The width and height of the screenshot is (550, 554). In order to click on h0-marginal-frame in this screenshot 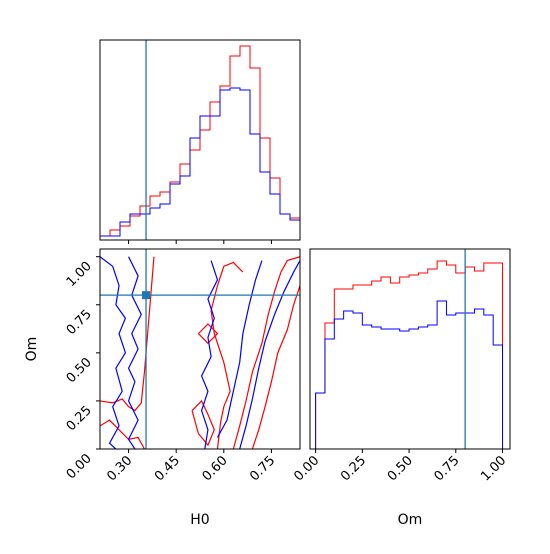, I will do `click(200, 140)`.